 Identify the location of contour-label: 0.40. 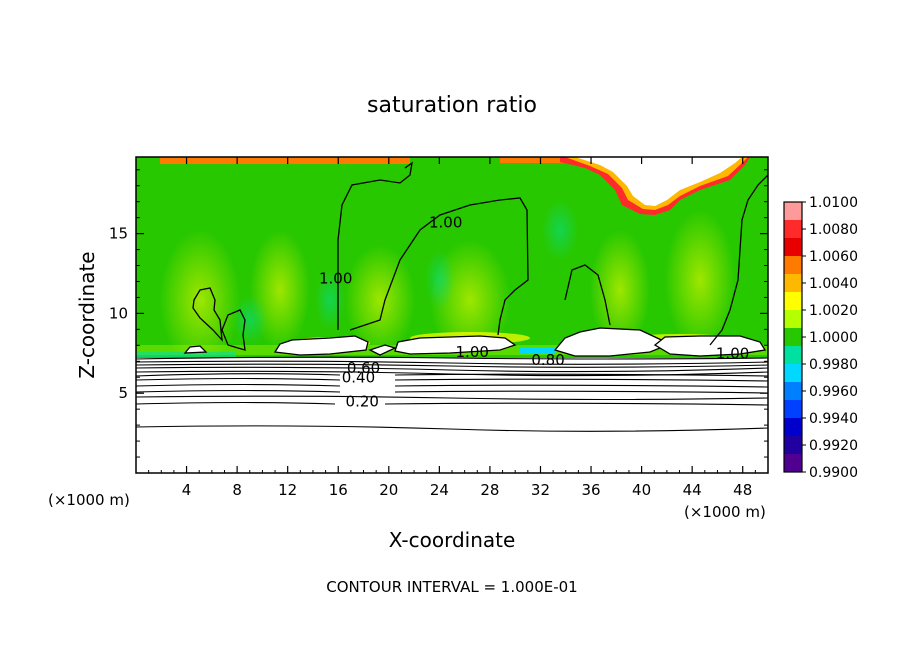
(358, 377).